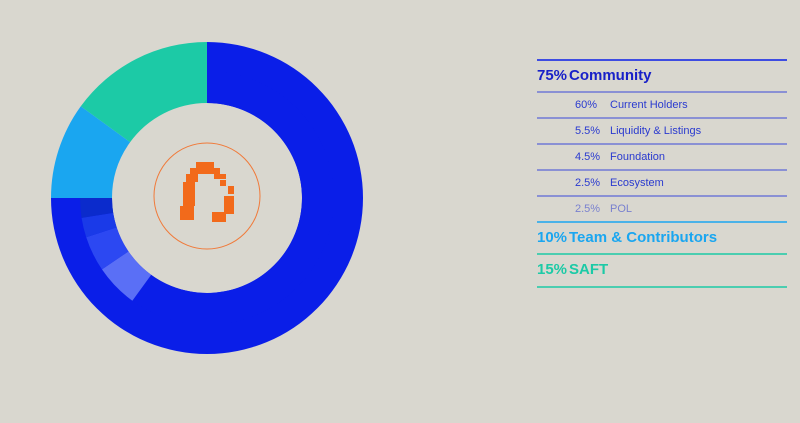 This screenshot has height=423, width=800. Describe the element at coordinates (637, 183) in the screenshot. I see `legend-sub-label: Ecosystem` at that location.